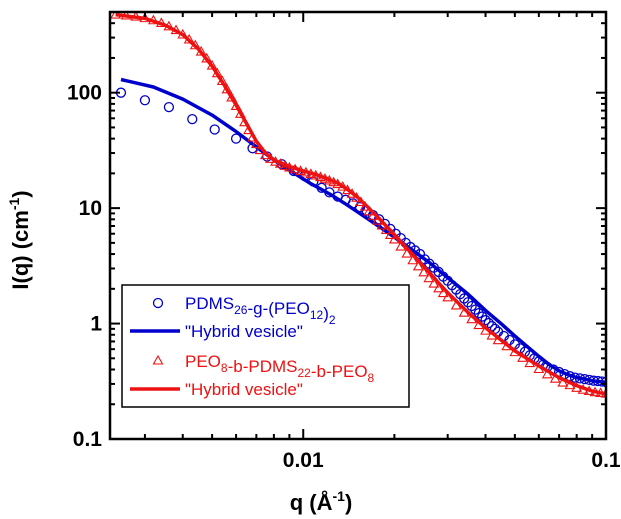  I want to click on legend-label: PEO8-b-PDMS22-b-PEO8, so click(280, 368).